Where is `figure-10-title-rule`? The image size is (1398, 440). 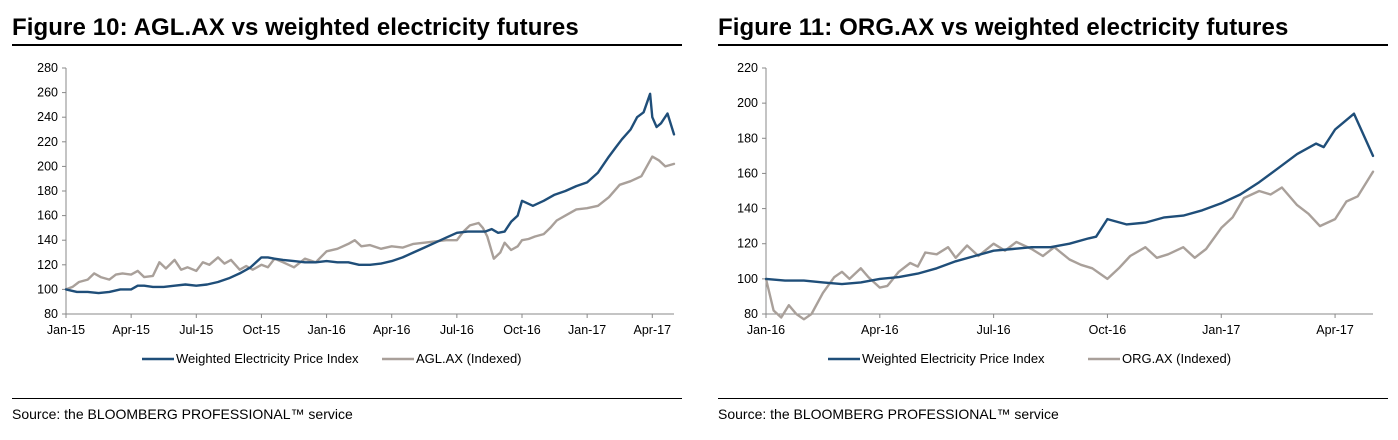
figure-10-title-rule is located at coordinates (347, 45).